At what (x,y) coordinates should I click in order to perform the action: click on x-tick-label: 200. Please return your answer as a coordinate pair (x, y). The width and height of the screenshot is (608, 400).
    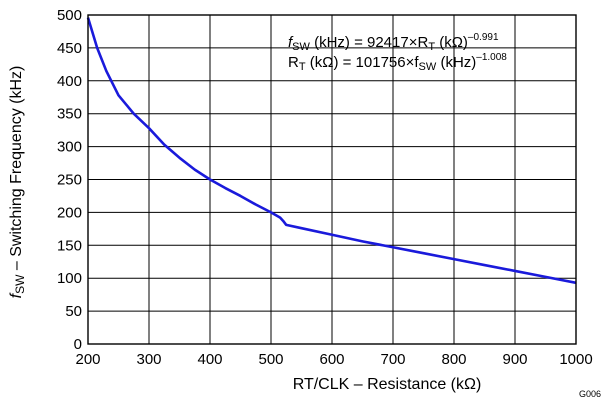
    Looking at the image, I should click on (87, 359).